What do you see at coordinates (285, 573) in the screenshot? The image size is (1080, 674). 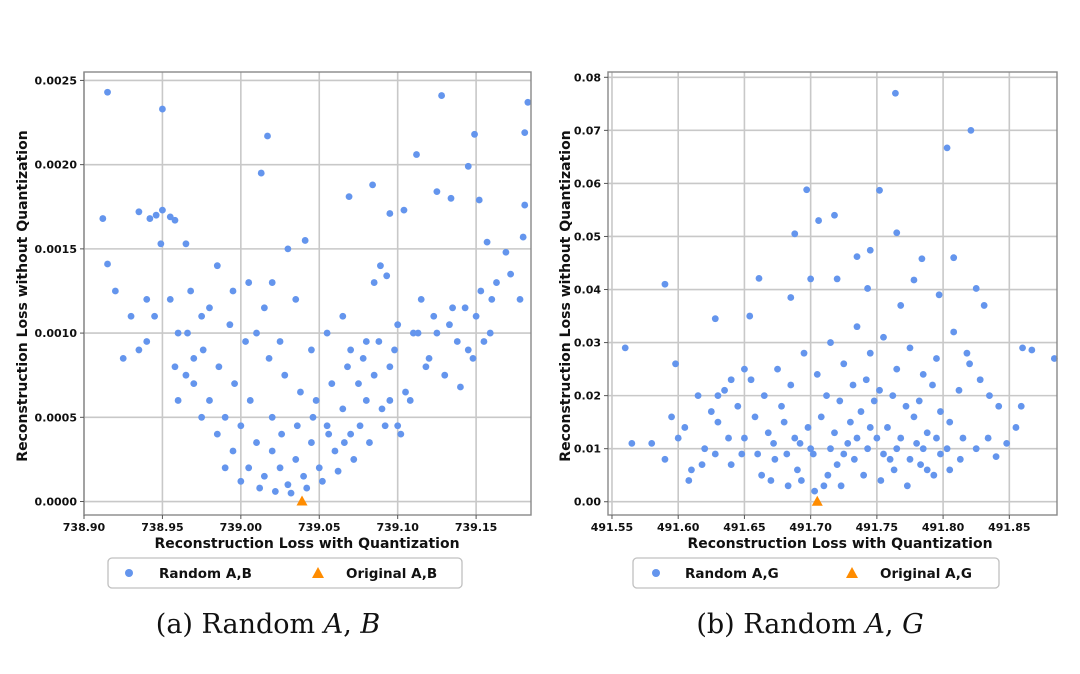 I see `panel-a-legend: Random A,B Original A,B` at bounding box center [285, 573].